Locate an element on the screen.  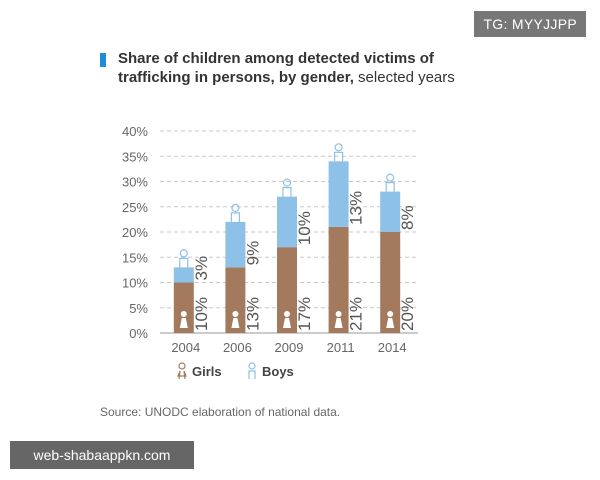
data-label-girls: 13% is located at coordinates (252, 314).